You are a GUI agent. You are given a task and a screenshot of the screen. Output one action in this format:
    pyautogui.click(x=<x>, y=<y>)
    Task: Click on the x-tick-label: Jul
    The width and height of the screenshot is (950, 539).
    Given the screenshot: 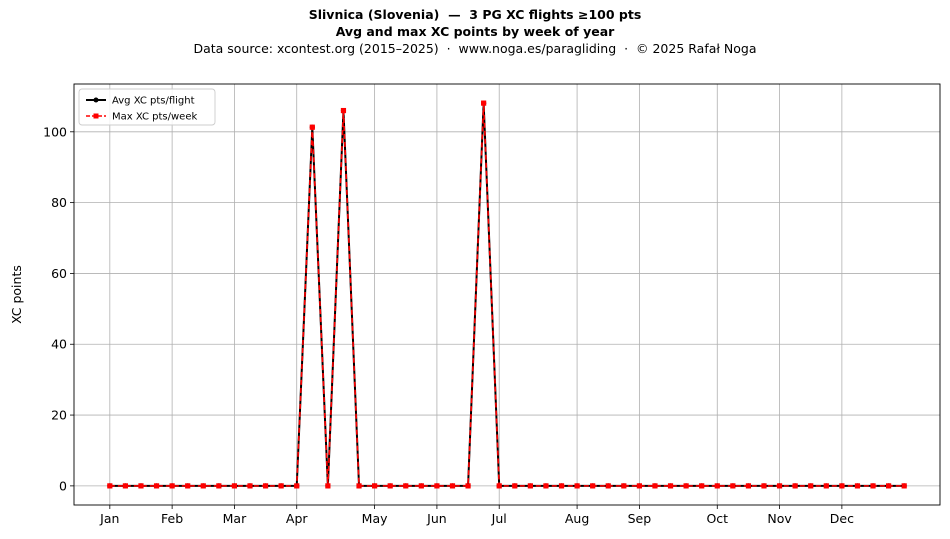 What is the action you would take?
    pyautogui.click(x=499, y=518)
    